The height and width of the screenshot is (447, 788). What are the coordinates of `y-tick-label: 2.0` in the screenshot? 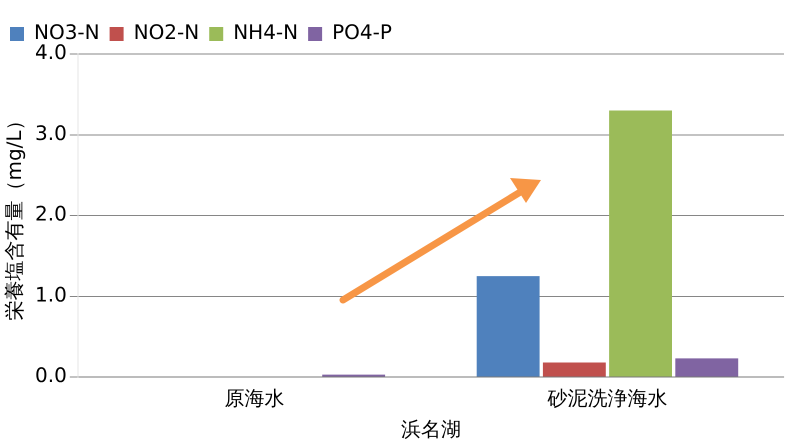 It's located at (50, 214).